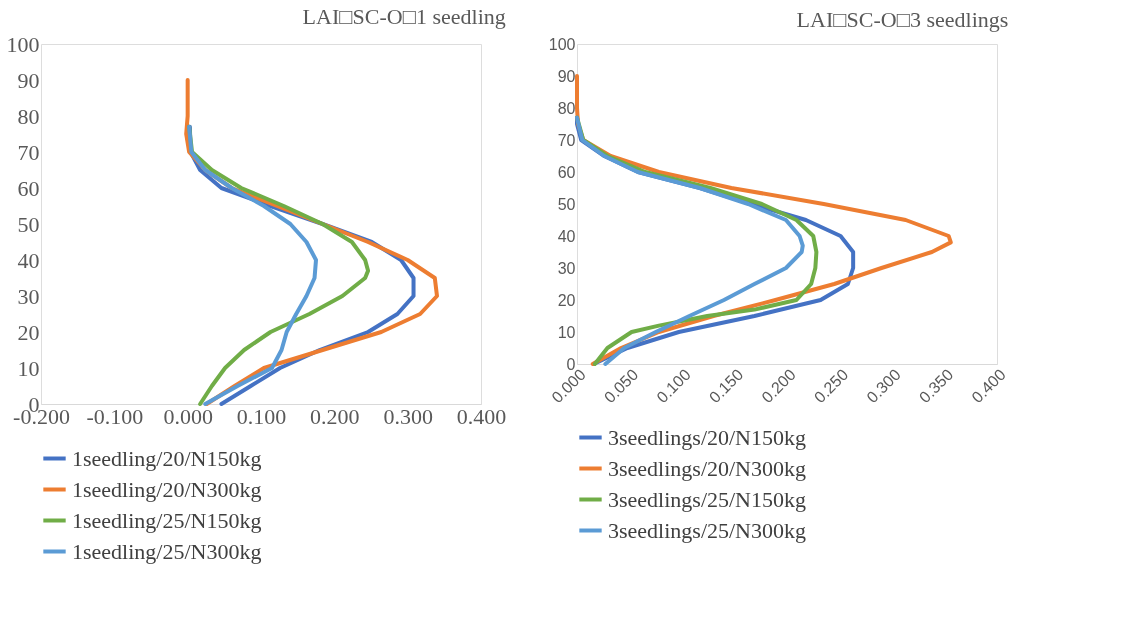 Image resolution: width=1128 pixels, height=632 pixels. What do you see at coordinates (481, 416) in the screenshot?
I see `x-tick-label: 0.400` at bounding box center [481, 416].